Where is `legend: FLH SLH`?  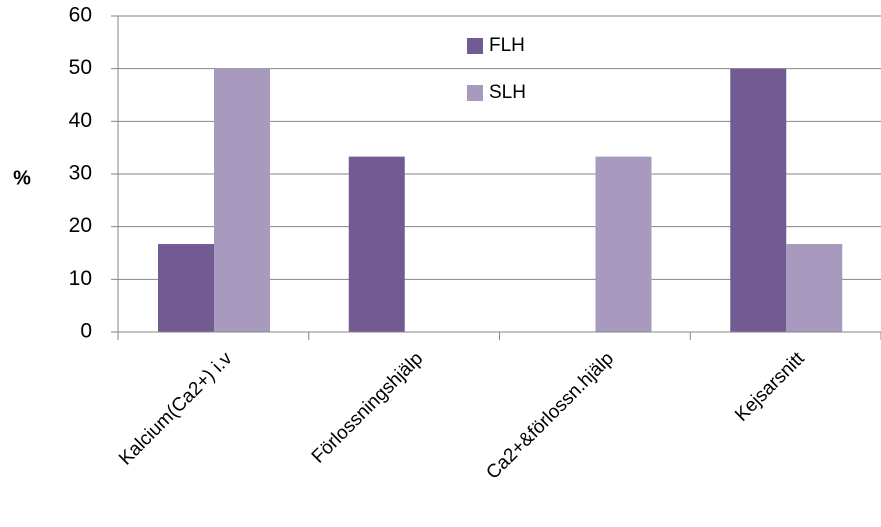 legend: FLH SLH is located at coordinates (496, 69).